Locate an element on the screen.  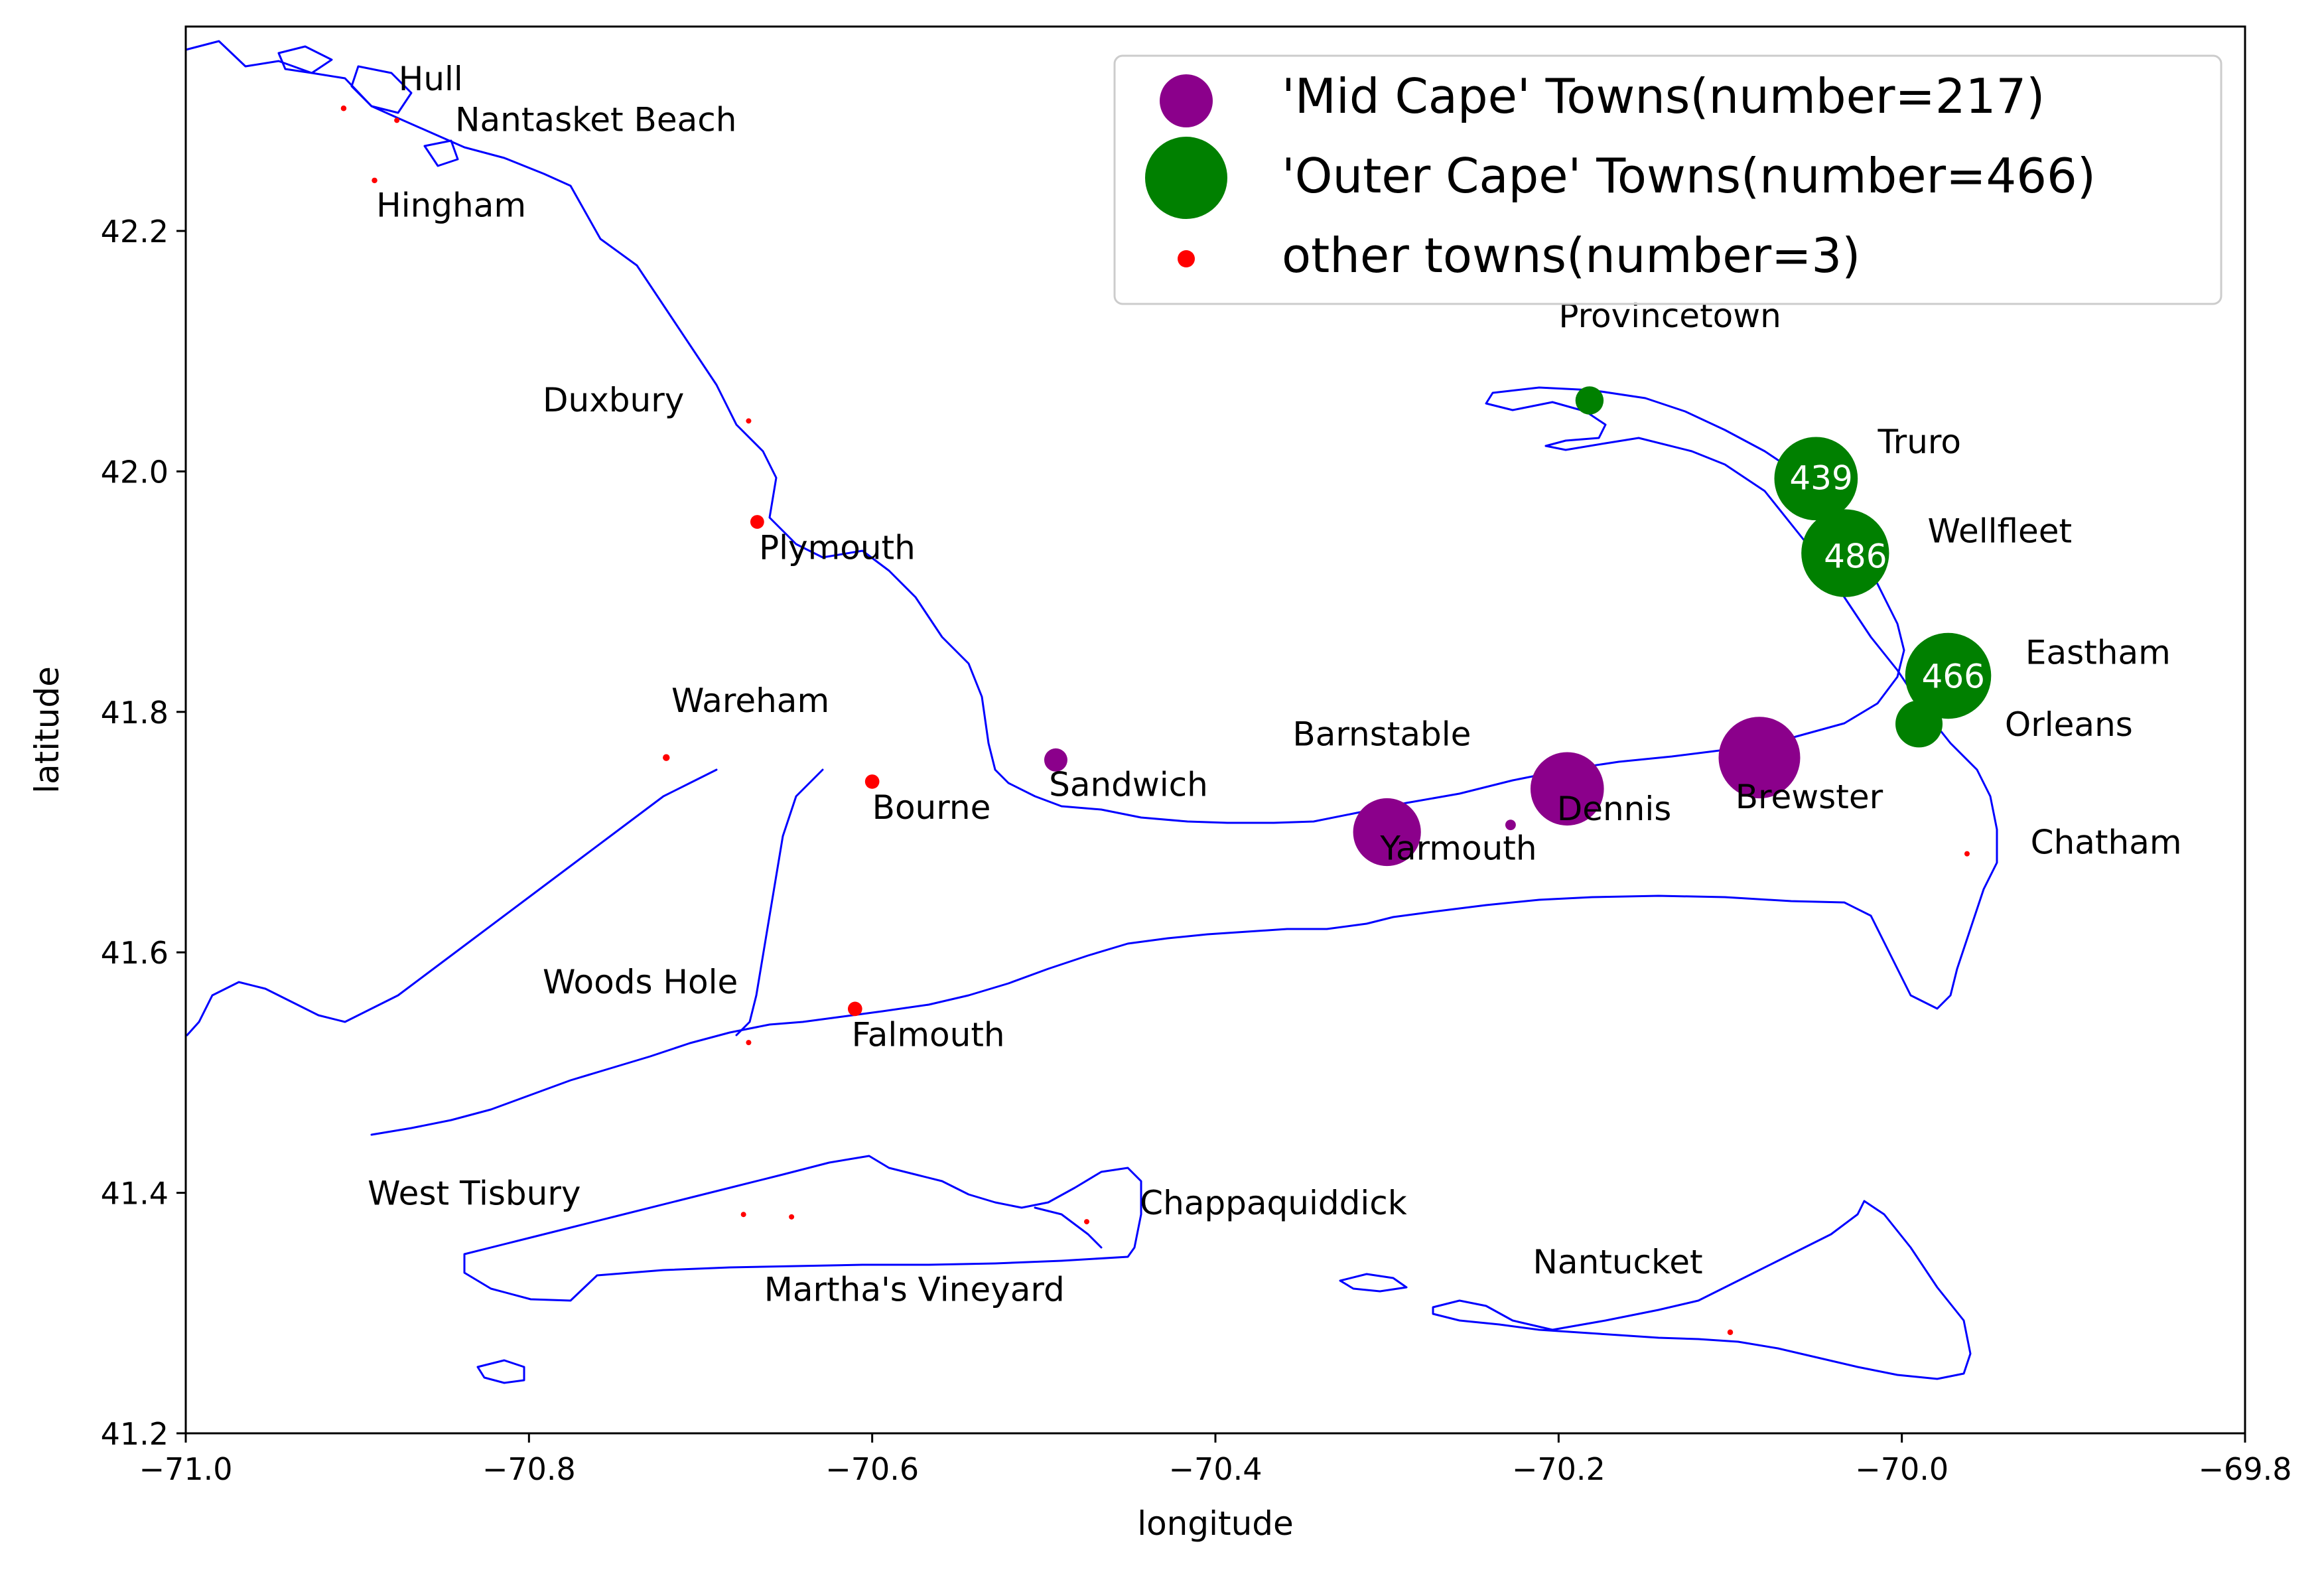
town-label: Falmouth is located at coordinates (928, 1035).